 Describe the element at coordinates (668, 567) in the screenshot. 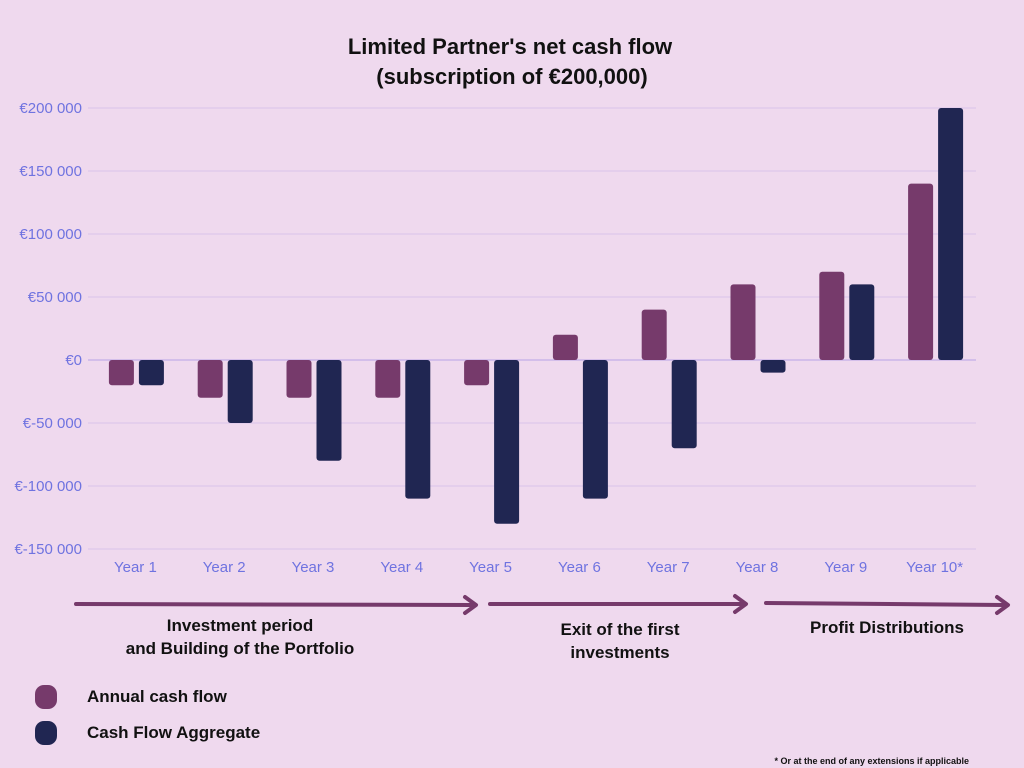

I see `x-tick-label: Year 7` at that location.